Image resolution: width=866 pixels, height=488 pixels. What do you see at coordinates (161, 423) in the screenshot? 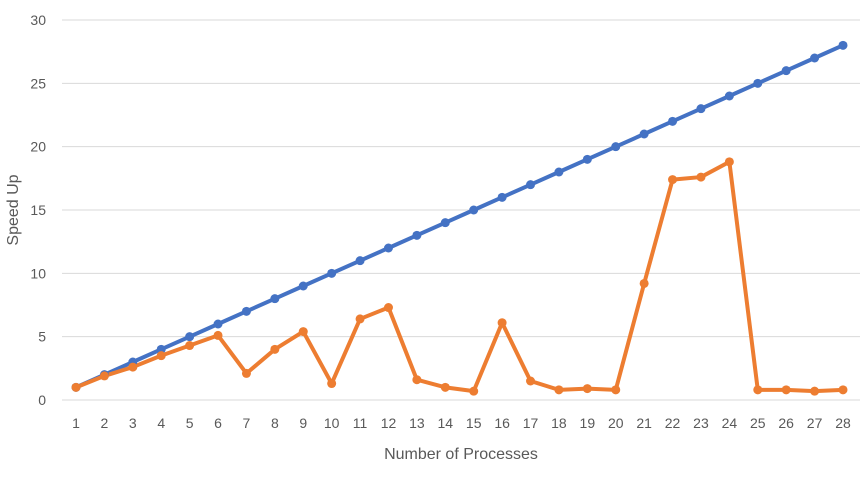
I see `x-tick-label-4: 4` at bounding box center [161, 423].